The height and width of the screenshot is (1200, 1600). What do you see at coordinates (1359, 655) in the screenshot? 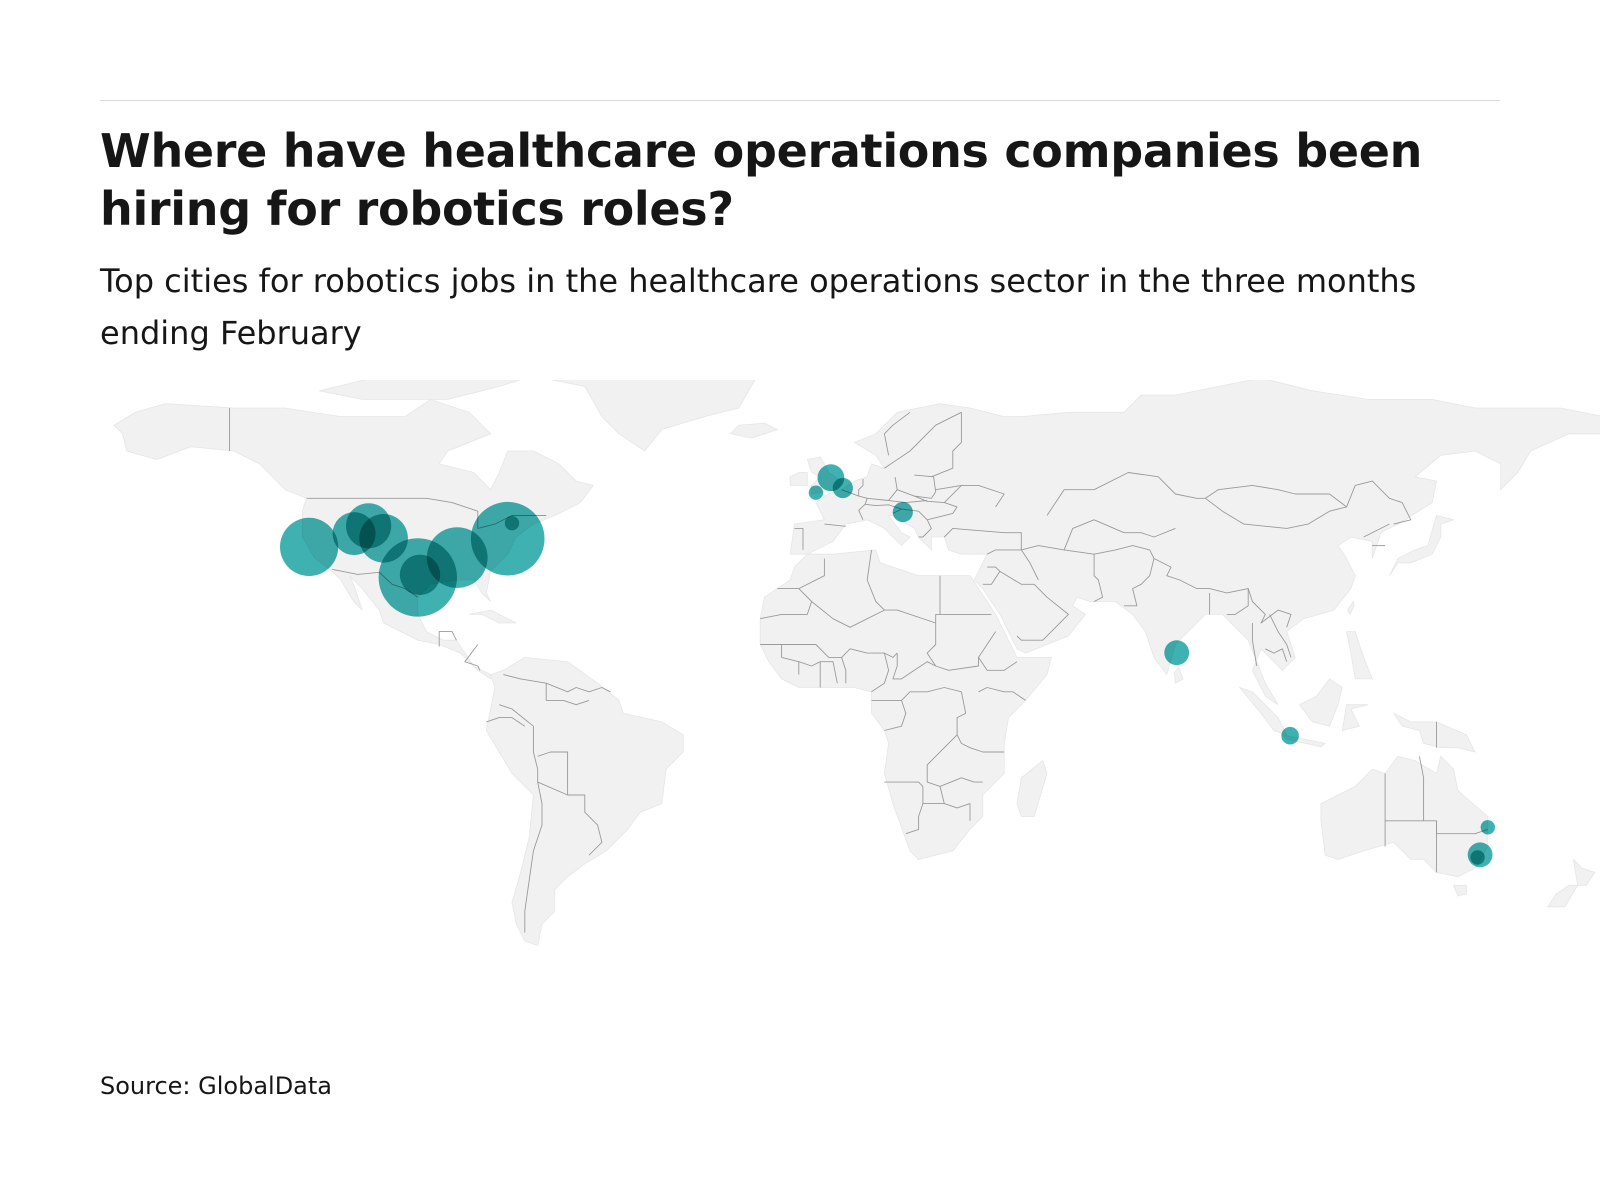
I see `landmass-philippines` at bounding box center [1359, 655].